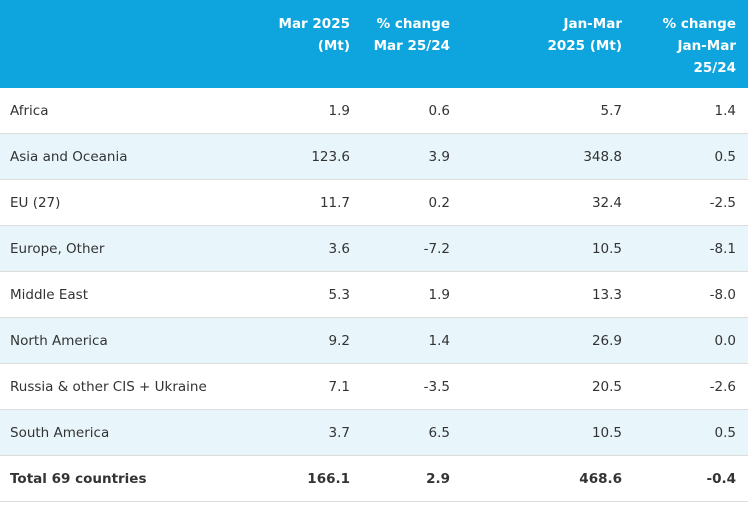  I want to click on table-cell: -2.6, so click(690, 386).